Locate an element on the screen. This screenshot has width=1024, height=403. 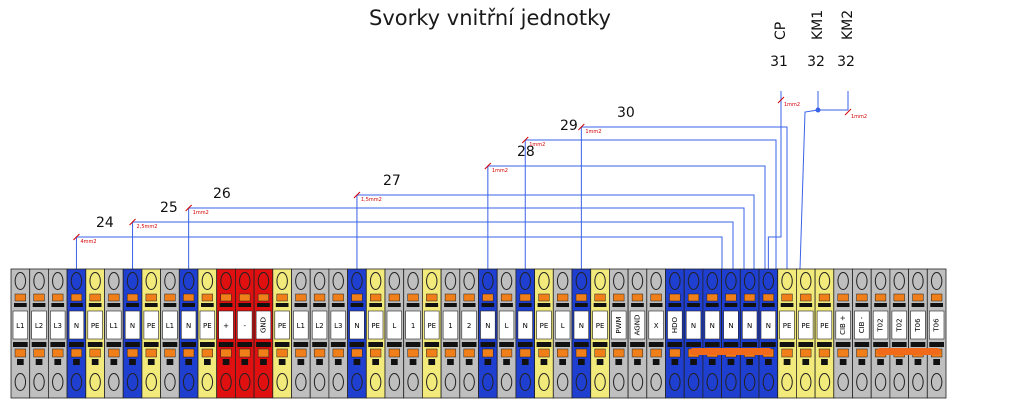
terminal-label: L1 is located at coordinates (114, 326).